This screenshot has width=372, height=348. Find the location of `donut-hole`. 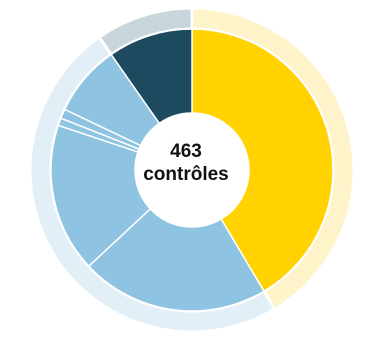

donut-hole is located at coordinates (192, 170).